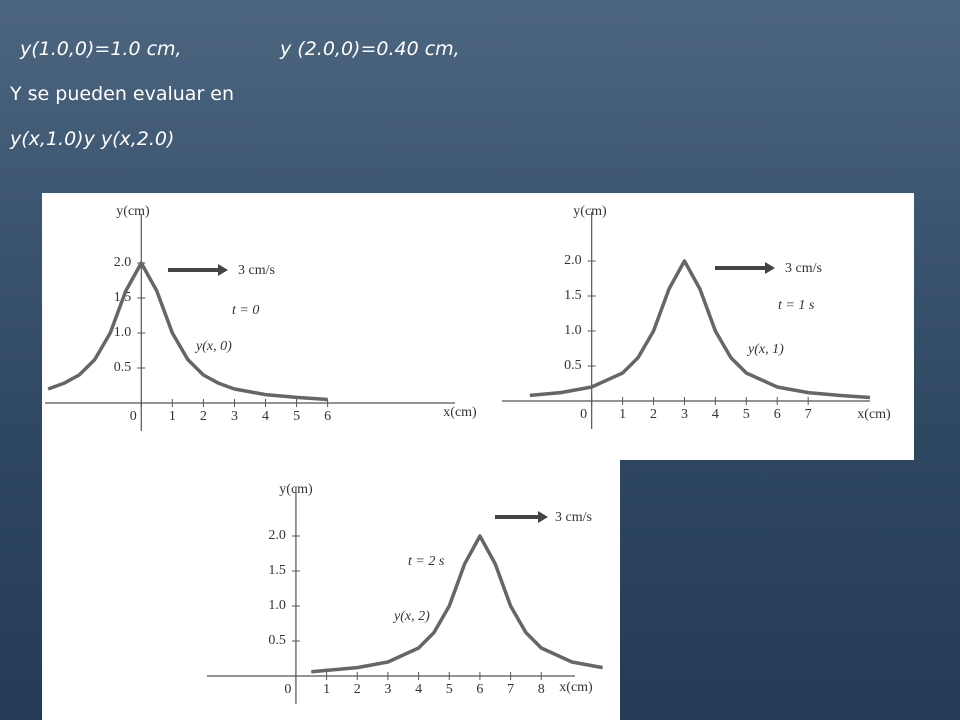 The width and height of the screenshot is (960, 720). I want to click on annotation: t = 2 s, so click(426, 561).